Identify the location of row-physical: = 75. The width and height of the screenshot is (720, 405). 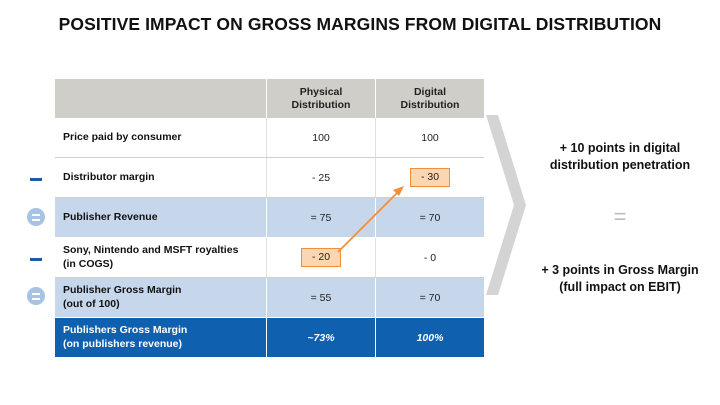
(321, 217).